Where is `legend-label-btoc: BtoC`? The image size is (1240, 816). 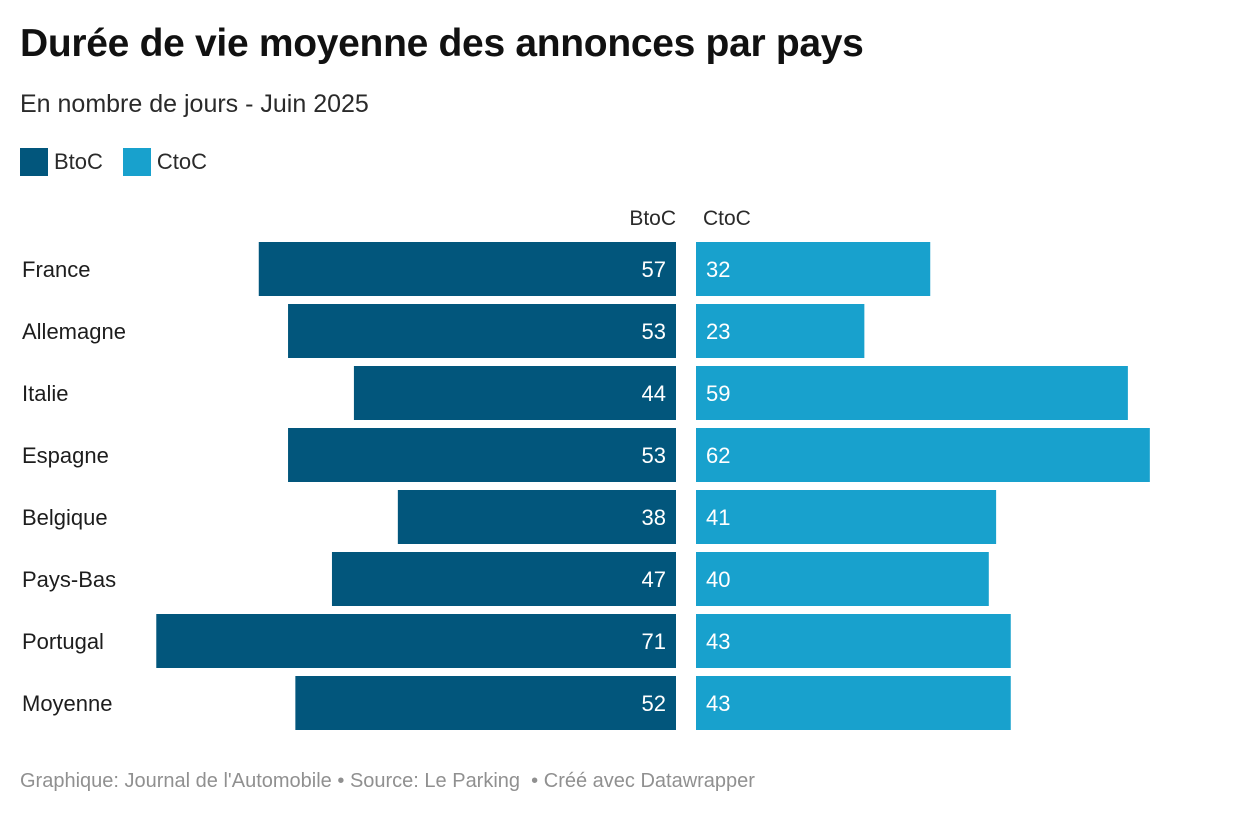 legend-label-btoc: BtoC is located at coordinates (78, 161).